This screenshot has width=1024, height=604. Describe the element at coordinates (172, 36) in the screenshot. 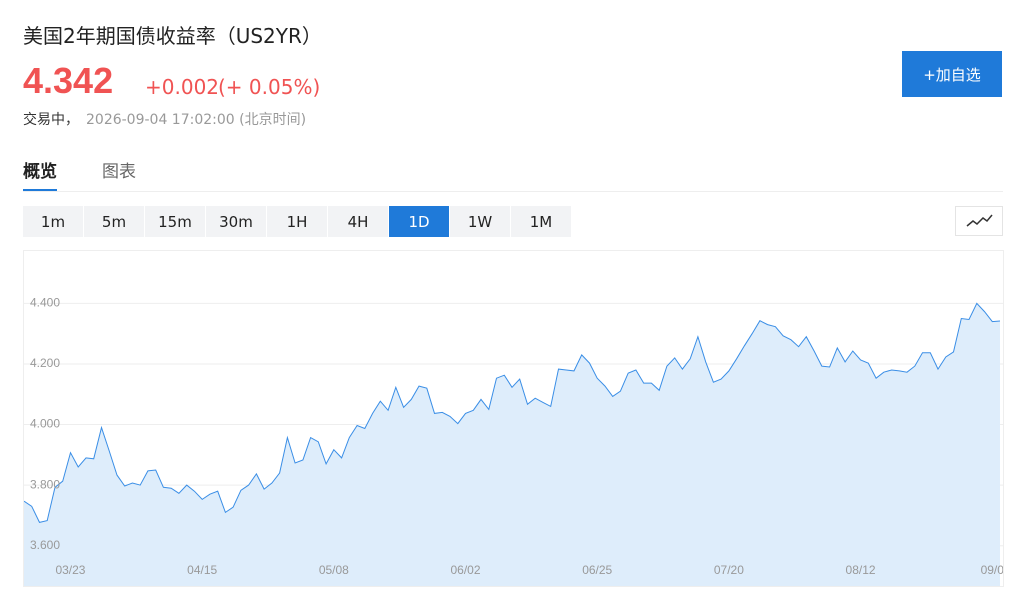

I see `title: 美国2年期国债收益率（US2YR）` at that location.